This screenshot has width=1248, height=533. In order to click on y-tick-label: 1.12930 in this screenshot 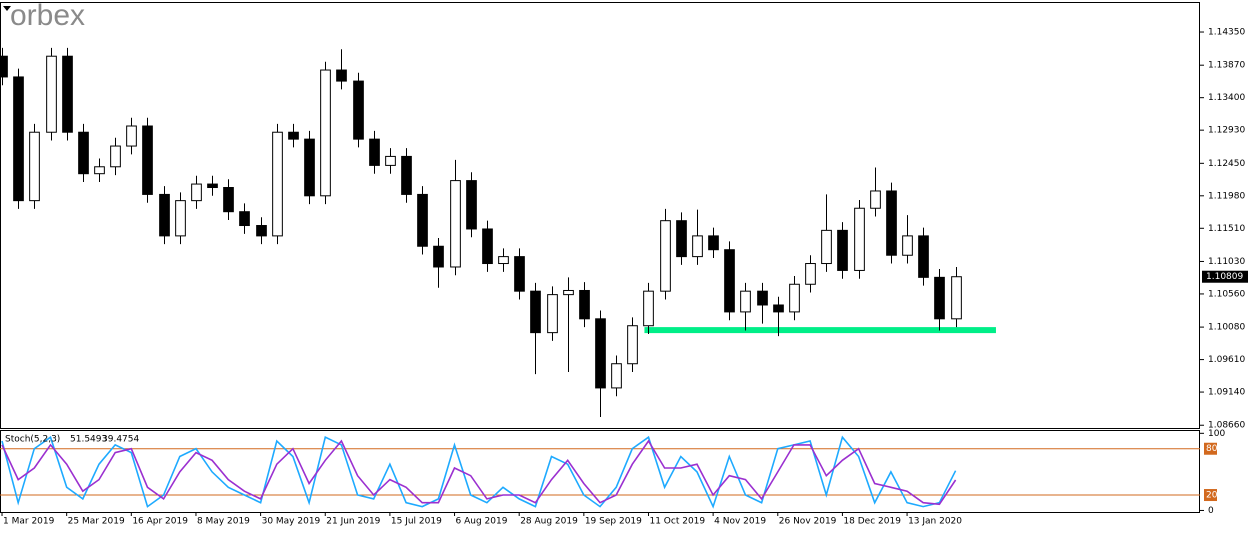, I will do `click(1226, 131)`.